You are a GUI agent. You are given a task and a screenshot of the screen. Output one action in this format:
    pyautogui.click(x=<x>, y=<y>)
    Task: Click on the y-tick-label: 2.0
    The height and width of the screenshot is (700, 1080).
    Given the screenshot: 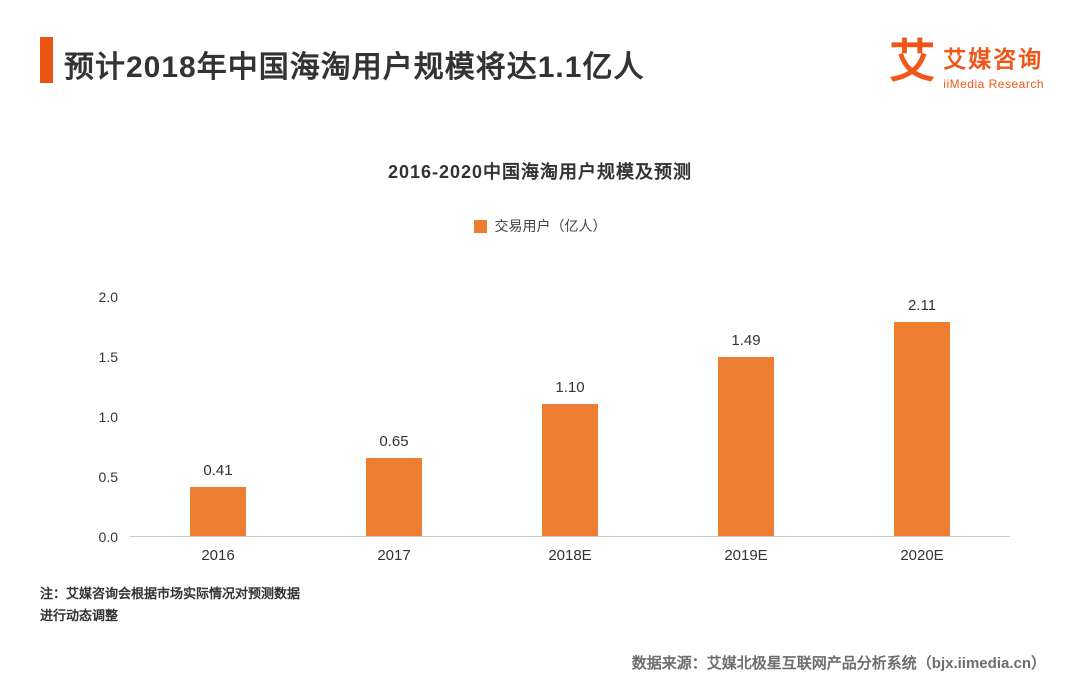 What is the action you would take?
    pyautogui.click(x=108, y=297)
    